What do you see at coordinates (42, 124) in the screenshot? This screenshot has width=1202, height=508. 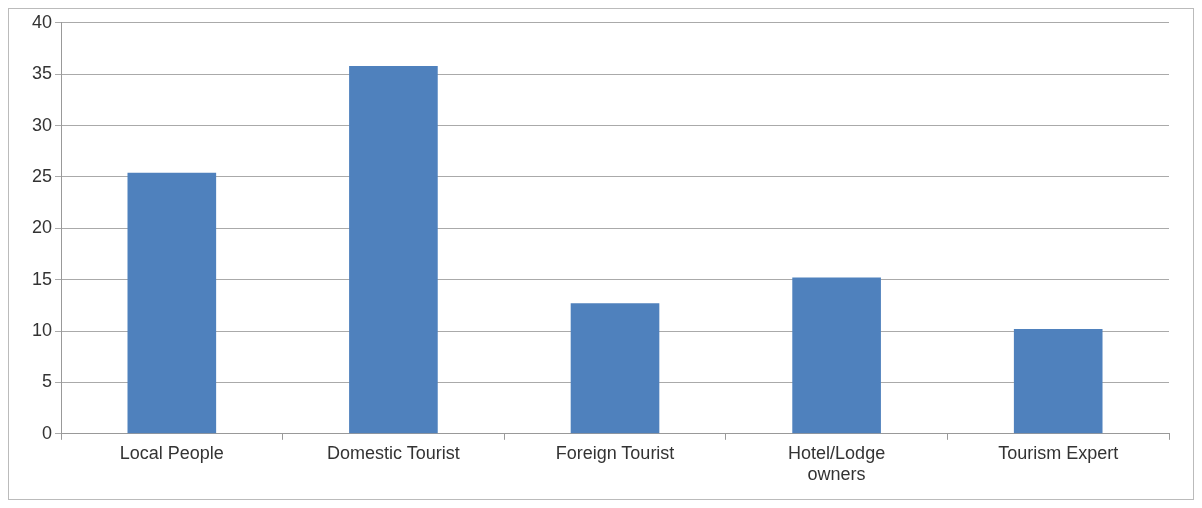 I see `y-tick-label: 30` at bounding box center [42, 124].